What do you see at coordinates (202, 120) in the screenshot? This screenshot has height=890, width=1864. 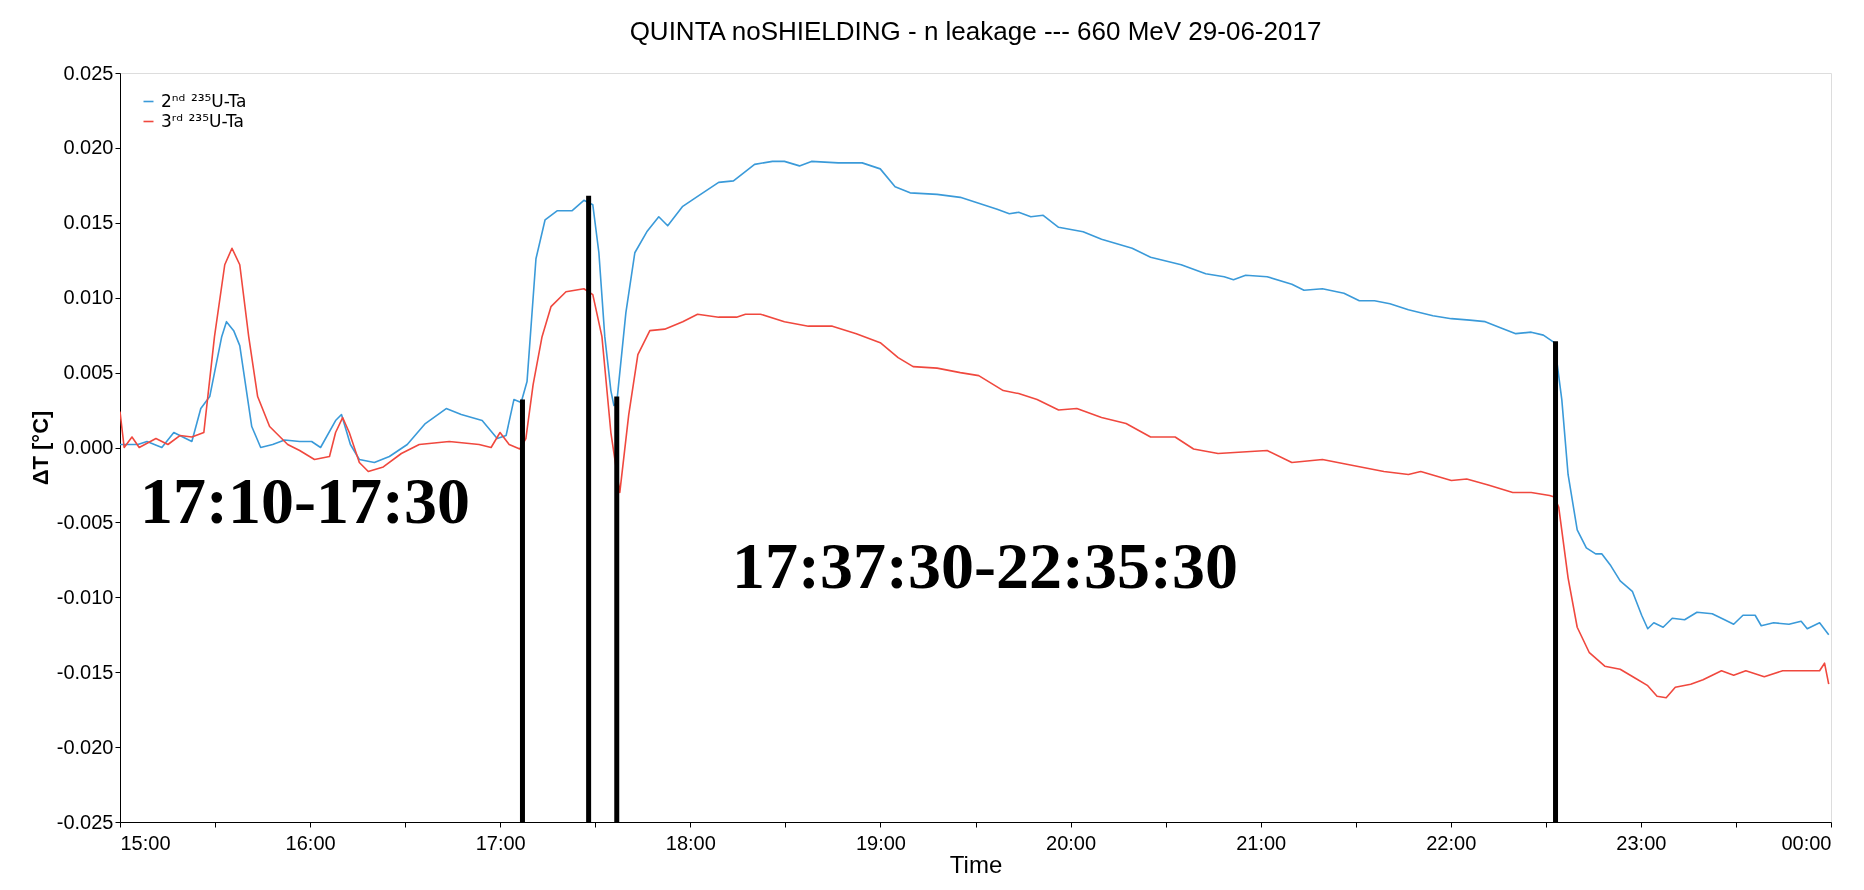 I see `legend-label: 3ʳᵈ ²³⁵U-Ta` at bounding box center [202, 120].